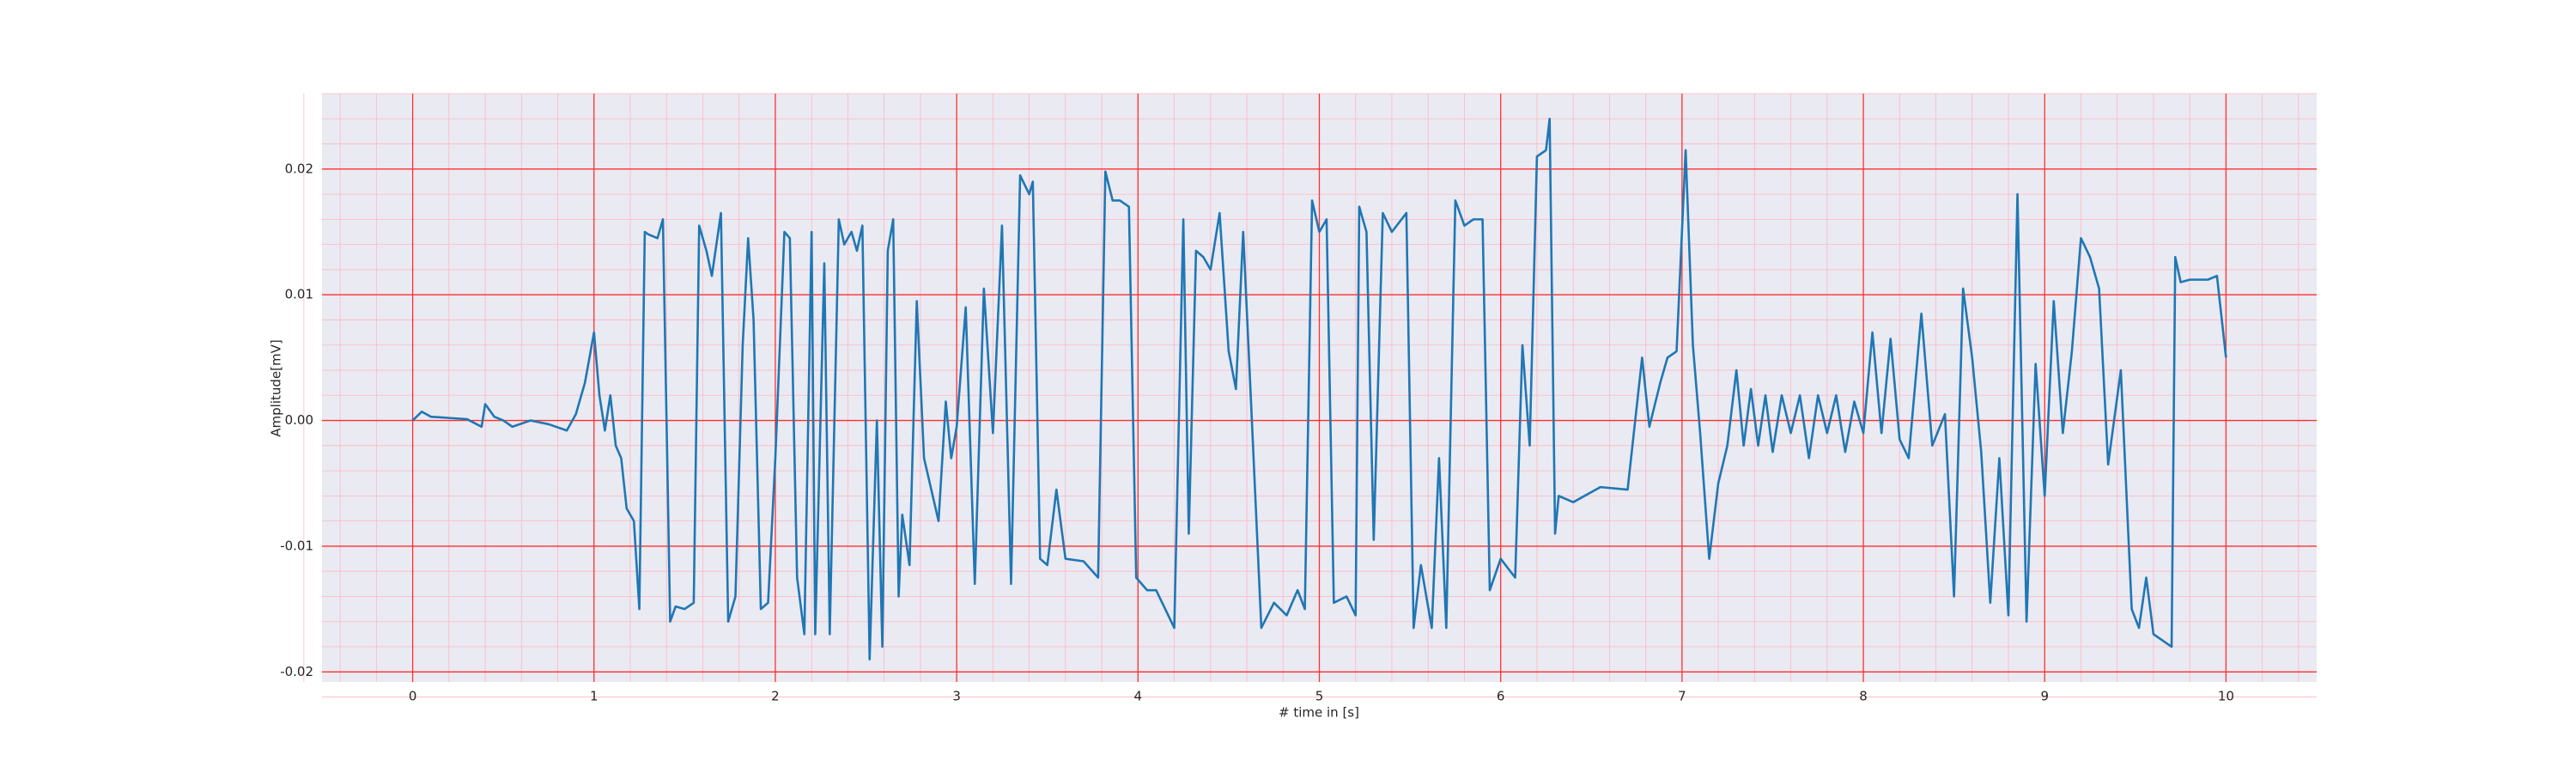 The width and height of the screenshot is (2576, 773). Describe the element at coordinates (296, 671) in the screenshot. I see `y-tick-label: -0.02` at that location.